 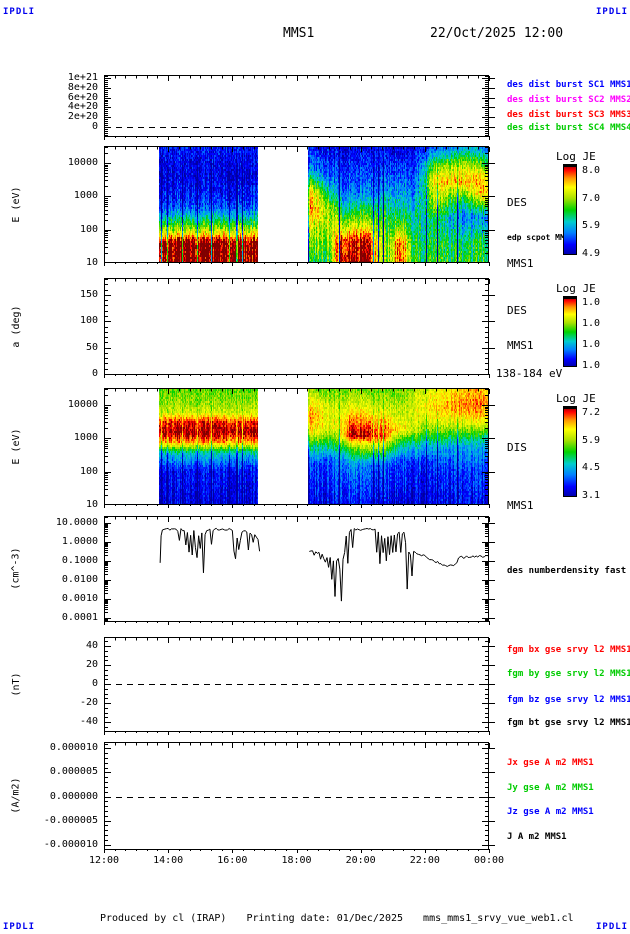 I want to click on y-tick-label: 0.0100, so click(x=79, y=580).